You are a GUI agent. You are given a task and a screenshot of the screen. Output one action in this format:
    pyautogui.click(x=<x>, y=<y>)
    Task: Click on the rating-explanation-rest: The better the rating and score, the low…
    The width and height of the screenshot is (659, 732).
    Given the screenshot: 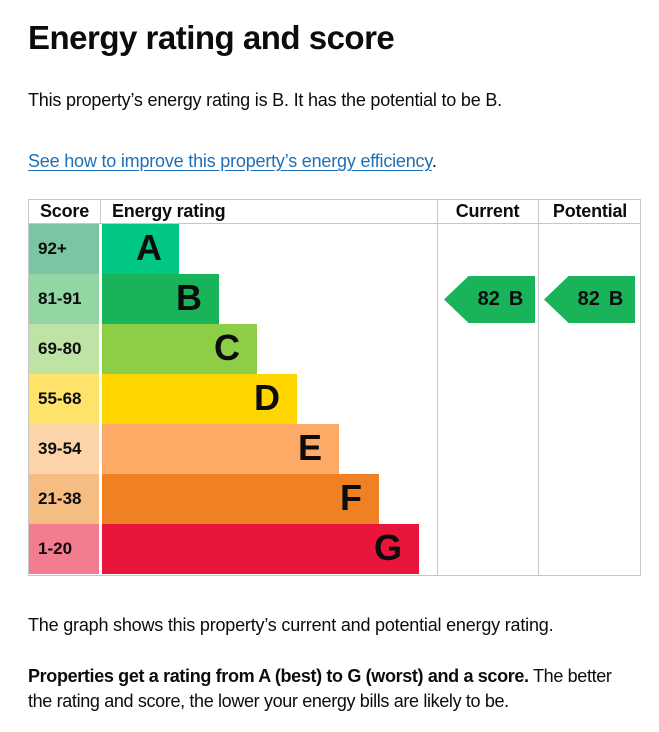 What is the action you would take?
    pyautogui.click(x=320, y=688)
    